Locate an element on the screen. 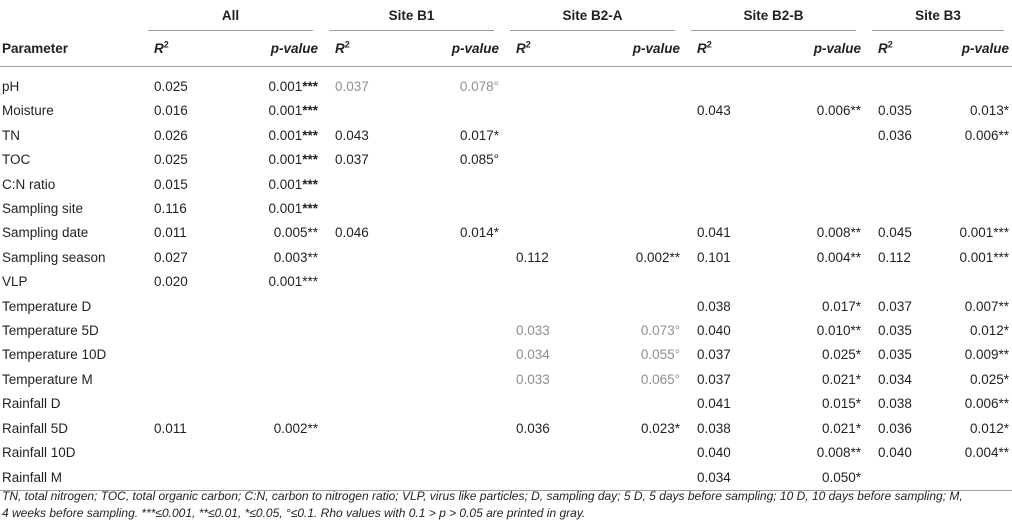 The width and height of the screenshot is (1012, 524). pvalue-cell: 0.008** is located at coordinates (813, 233).